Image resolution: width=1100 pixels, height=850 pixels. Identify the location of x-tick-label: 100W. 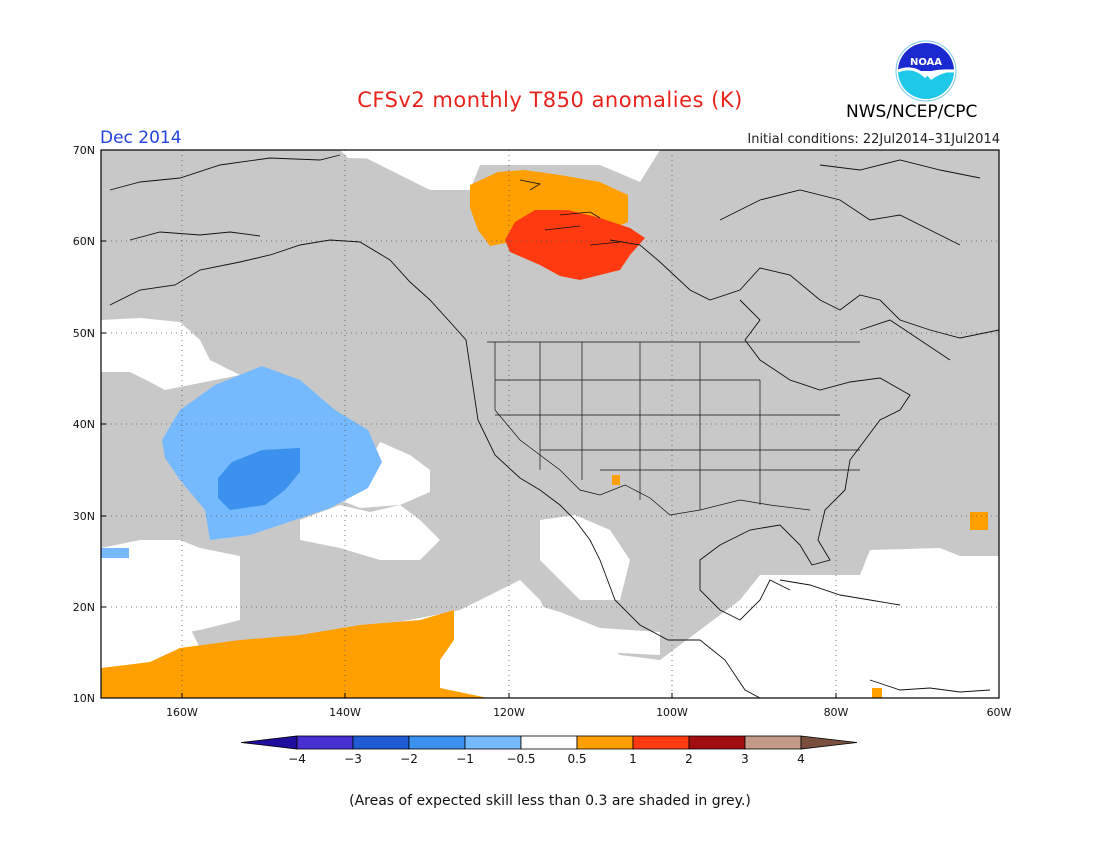
(672, 712).